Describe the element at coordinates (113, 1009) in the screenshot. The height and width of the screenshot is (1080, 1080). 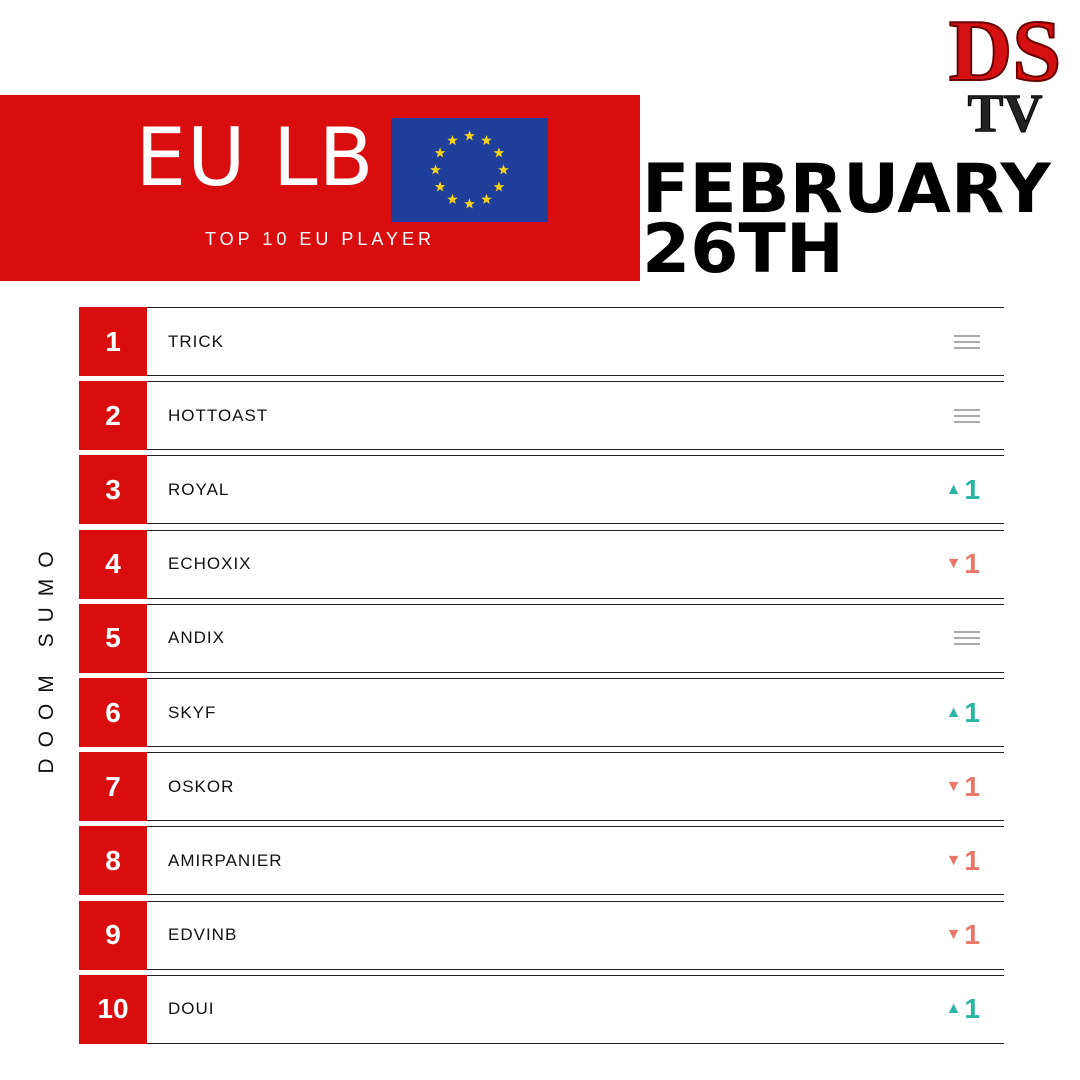
I see `rank: 10` at that location.